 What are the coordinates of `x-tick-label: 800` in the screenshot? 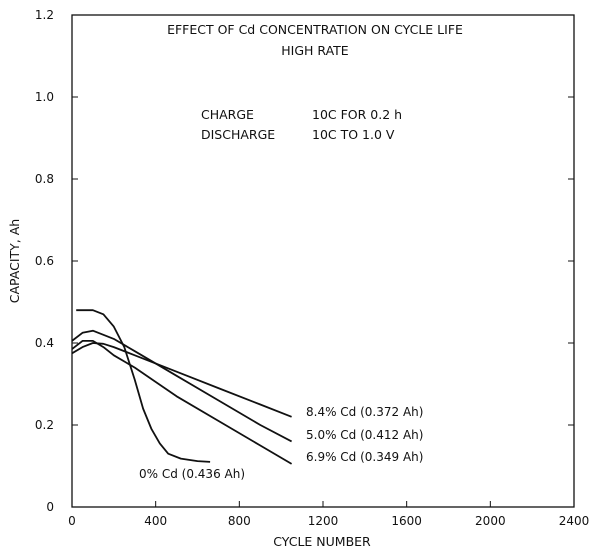 It's located at (239, 521).